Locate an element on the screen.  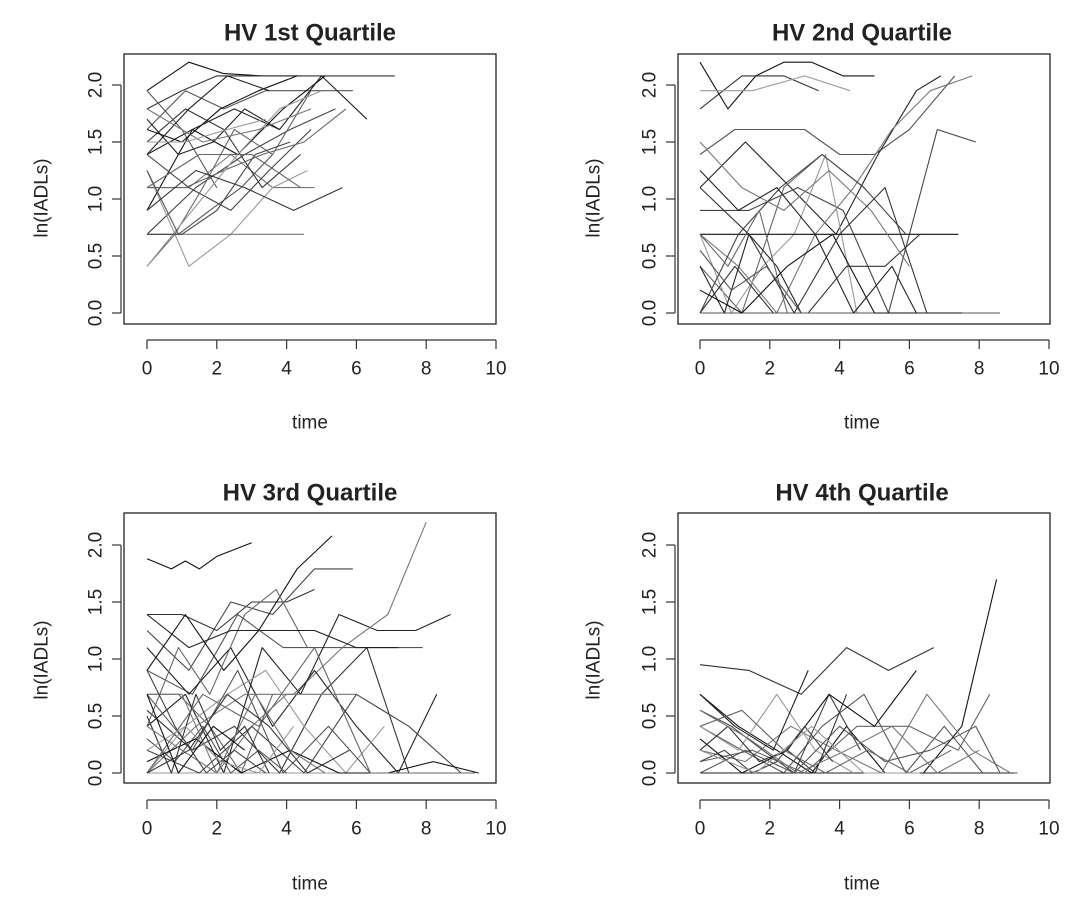
panel-title: HV 2nd Quartile is located at coordinates (862, 33).